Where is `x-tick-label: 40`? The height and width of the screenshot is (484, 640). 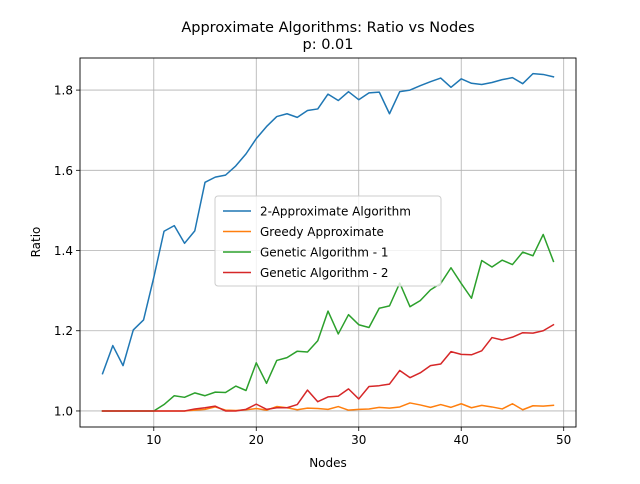
x-tick-label: 40 is located at coordinates (461, 440).